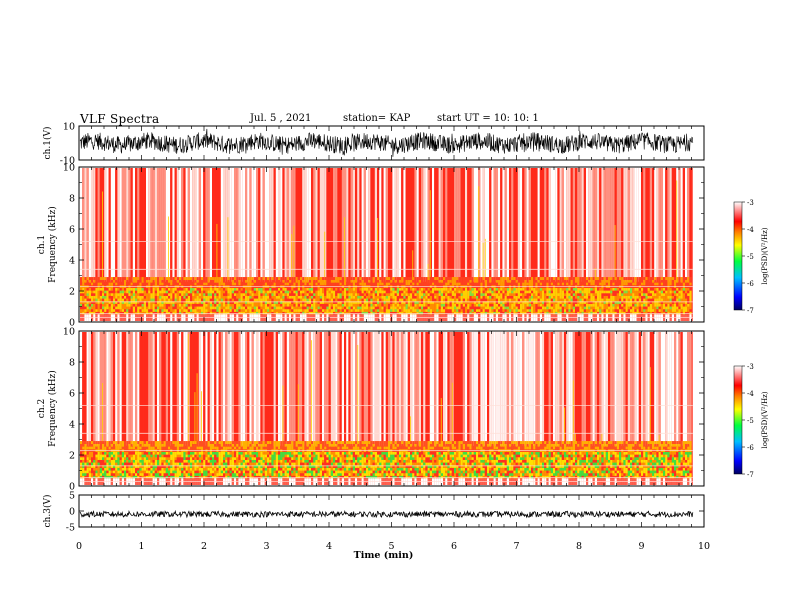 The width and height of the screenshot is (792, 612). Describe the element at coordinates (750, 448) in the screenshot. I see `ch2-spectrogram-colorbar-tick: -6` at that location.